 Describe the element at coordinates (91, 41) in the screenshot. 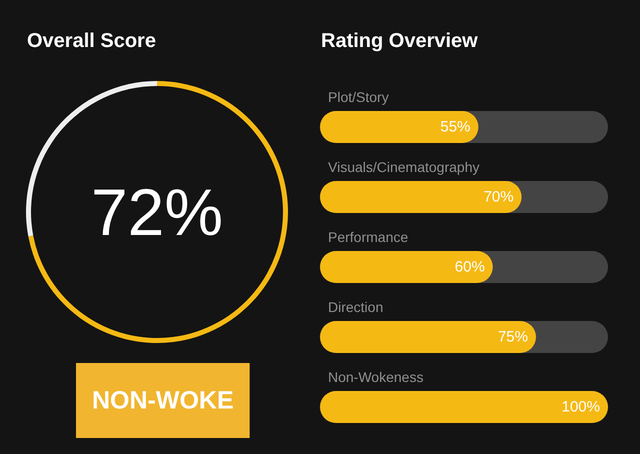

I see `chart-title: Overall Score` at that location.